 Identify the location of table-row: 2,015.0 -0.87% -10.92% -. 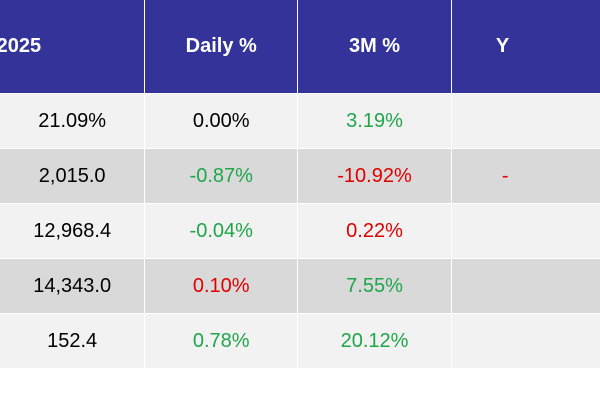
(300, 176).